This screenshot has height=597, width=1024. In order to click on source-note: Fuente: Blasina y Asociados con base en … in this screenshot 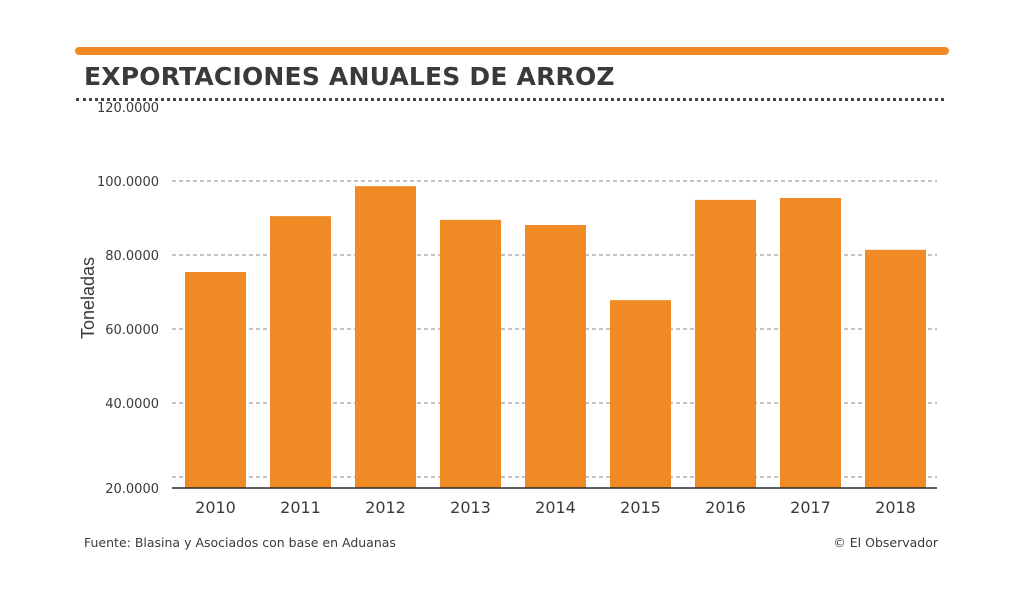, I will do `click(240, 542)`.